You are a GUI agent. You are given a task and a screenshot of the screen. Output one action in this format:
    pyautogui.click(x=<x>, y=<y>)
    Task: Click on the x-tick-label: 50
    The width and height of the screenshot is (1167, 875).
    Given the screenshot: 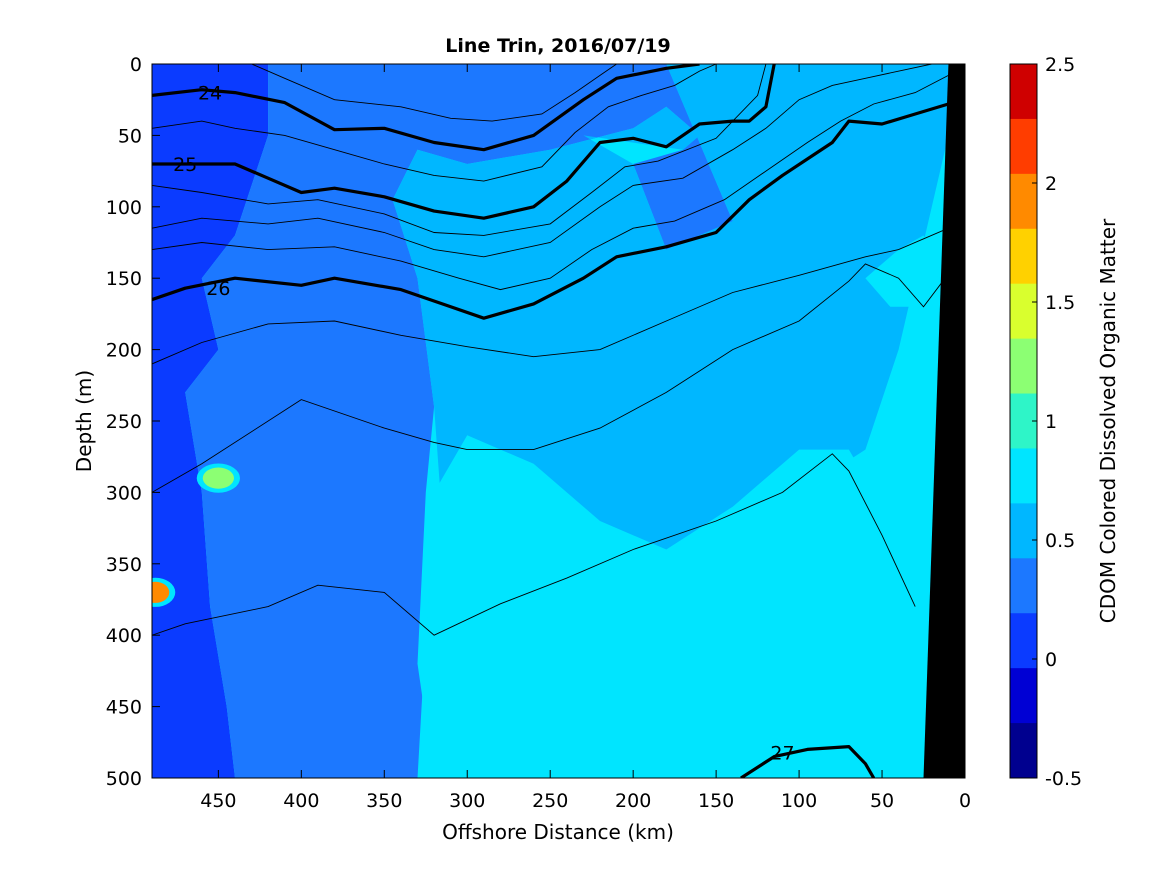 What is the action you would take?
    pyautogui.click(x=882, y=801)
    